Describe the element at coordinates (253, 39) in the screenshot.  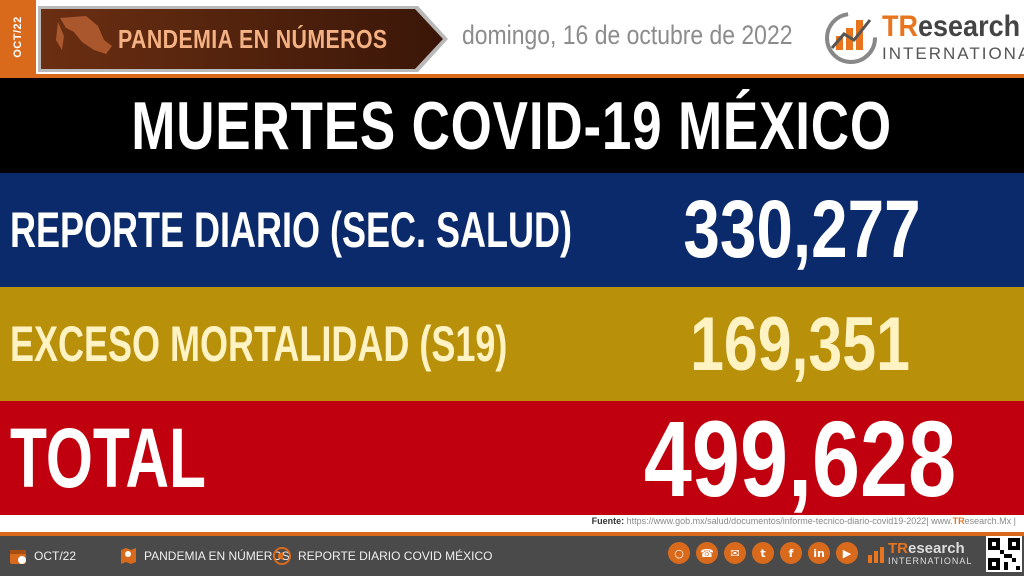
I see `banner-title: PANDEMIA EN NÚMEROS` at that location.